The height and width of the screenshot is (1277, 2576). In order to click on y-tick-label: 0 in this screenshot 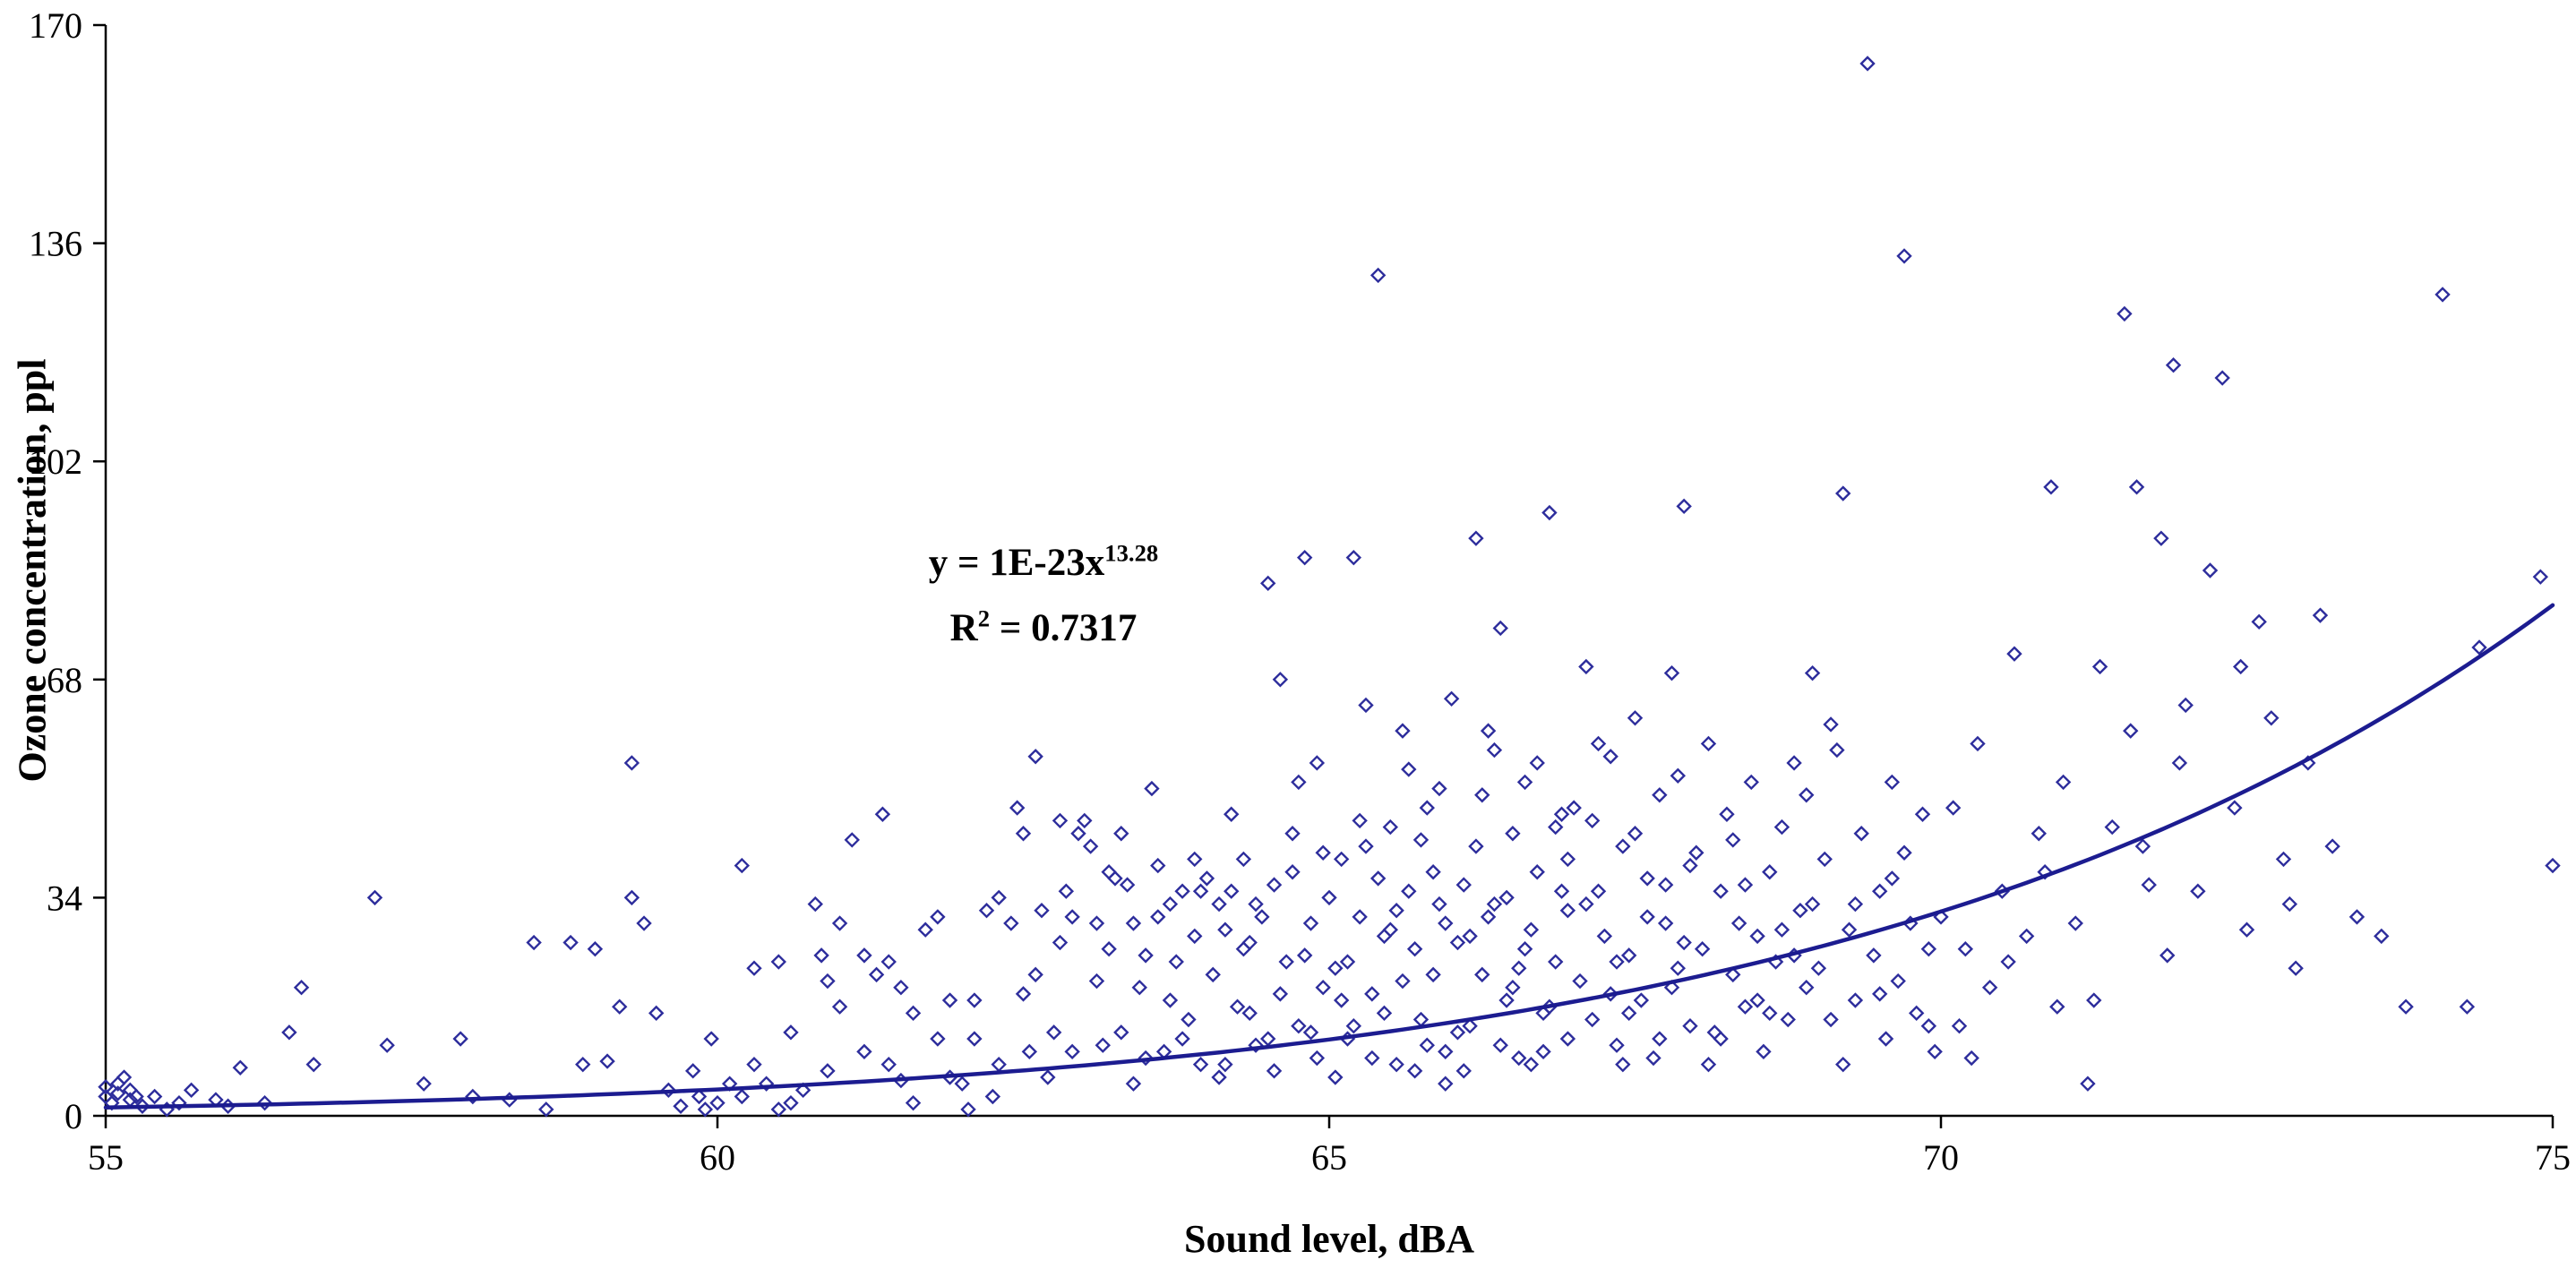, I will do `click(73, 1116)`.